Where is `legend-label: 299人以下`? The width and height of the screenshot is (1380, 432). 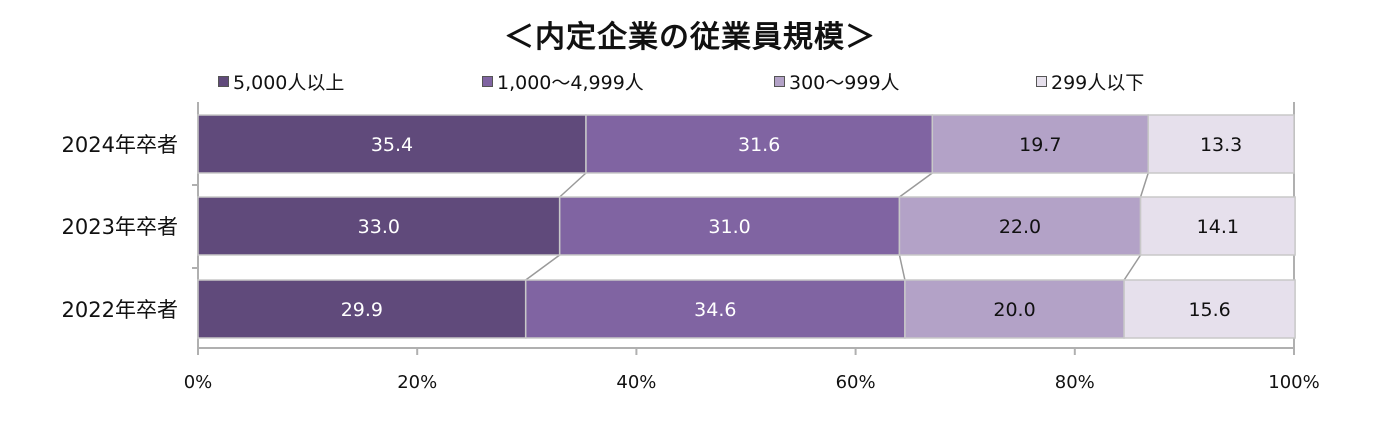 legend-label: 299人以下 is located at coordinates (1098, 83).